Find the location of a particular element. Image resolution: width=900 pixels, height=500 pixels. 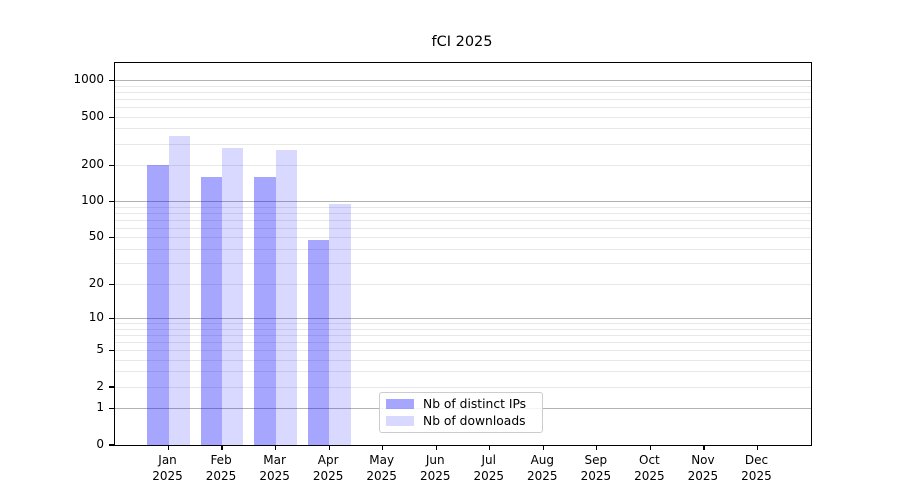

x-tick-label: Apr 2025 is located at coordinates (328, 468).